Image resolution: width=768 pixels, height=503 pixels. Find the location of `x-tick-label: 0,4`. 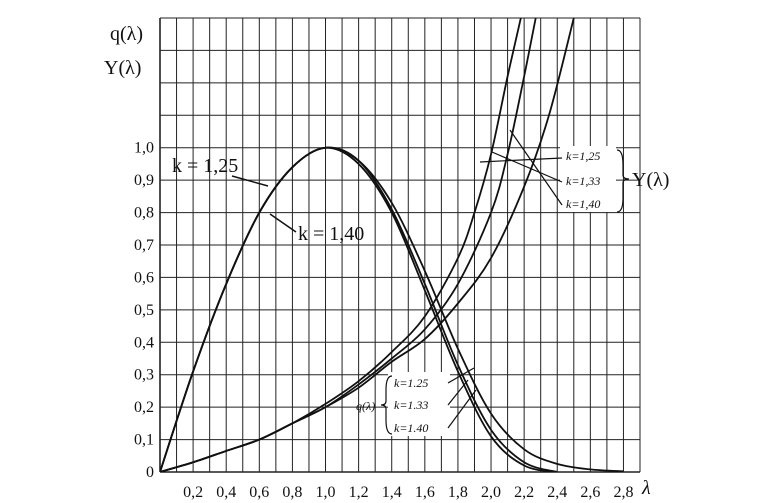

x-tick-label: 0,4 is located at coordinates (226, 492).